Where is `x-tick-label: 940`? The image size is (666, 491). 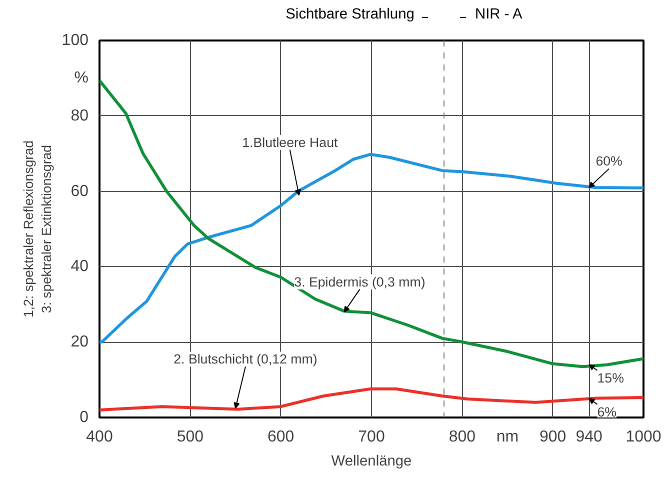 x-tick-label: 940 is located at coordinates (589, 437).